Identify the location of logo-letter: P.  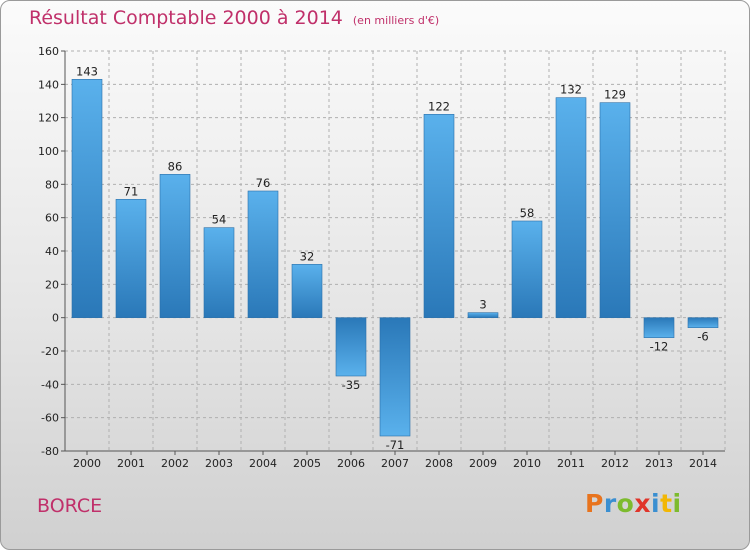
(594, 503).